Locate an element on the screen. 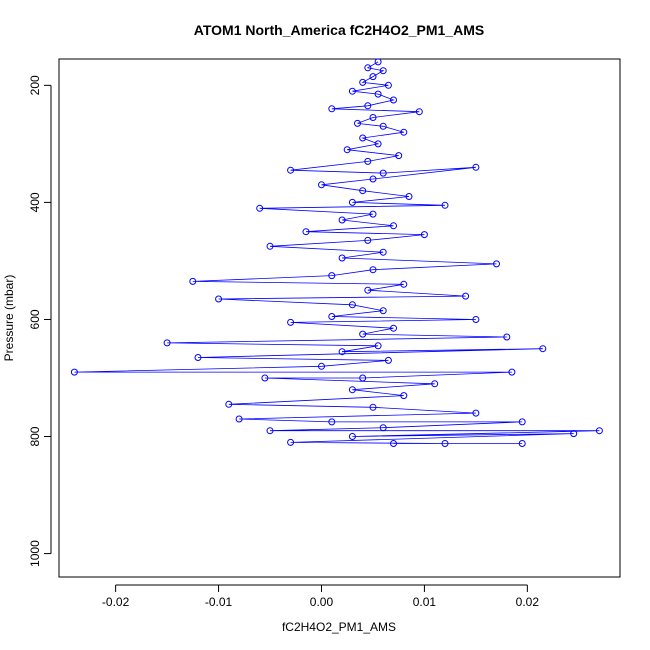 This screenshot has width=650, height=650. y-tick-label: 600 is located at coordinates (35, 319).